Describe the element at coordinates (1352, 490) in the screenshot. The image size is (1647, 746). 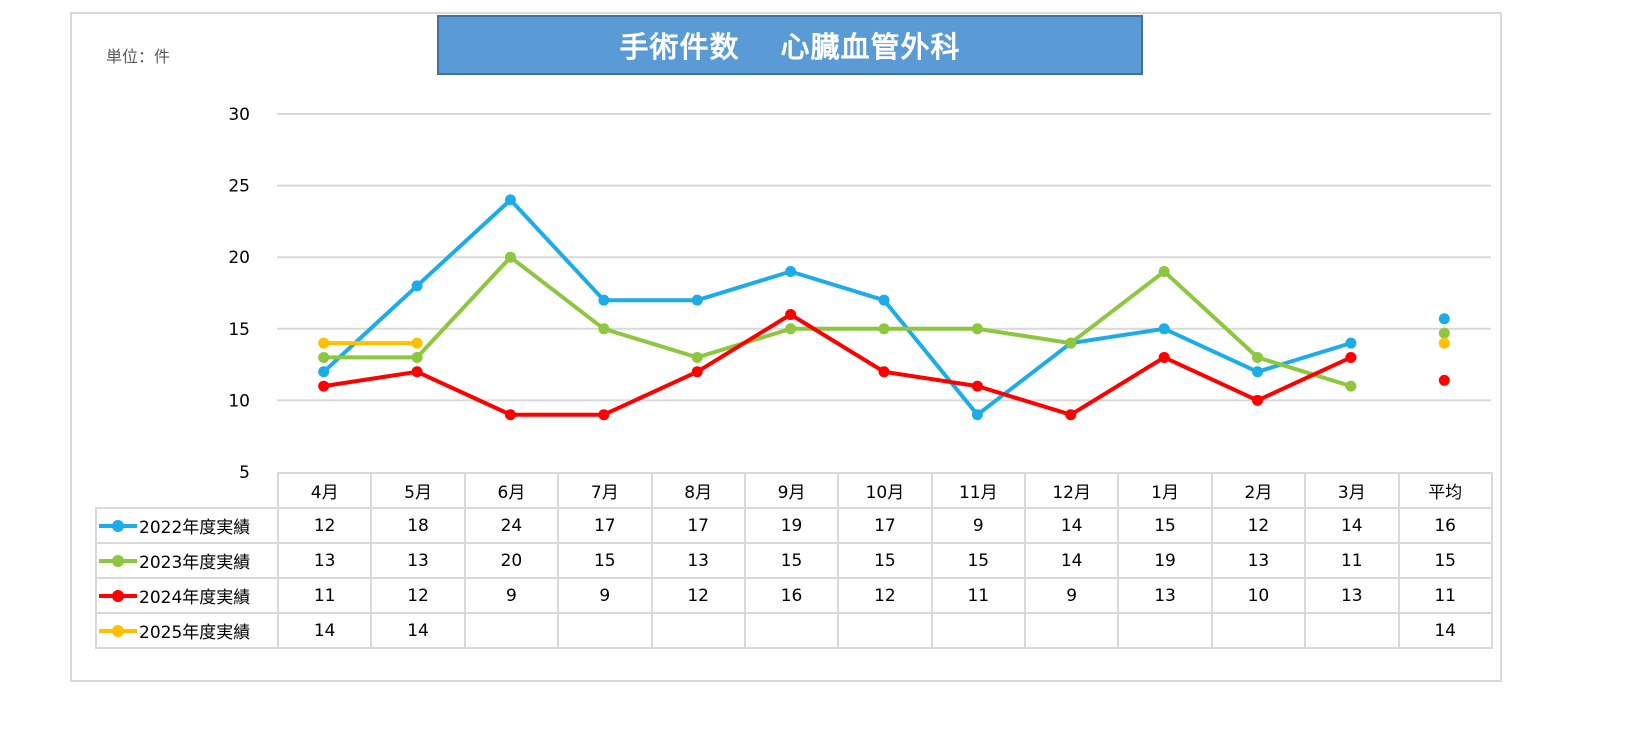
I see `category-label: 3月` at that location.